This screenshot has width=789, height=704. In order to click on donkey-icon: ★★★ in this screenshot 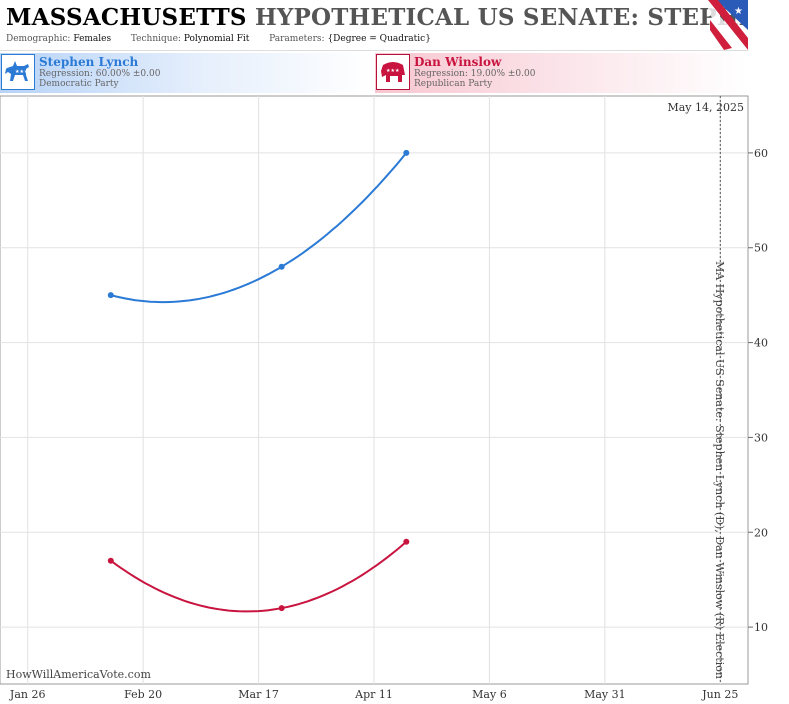, I will do `click(18, 72)`.